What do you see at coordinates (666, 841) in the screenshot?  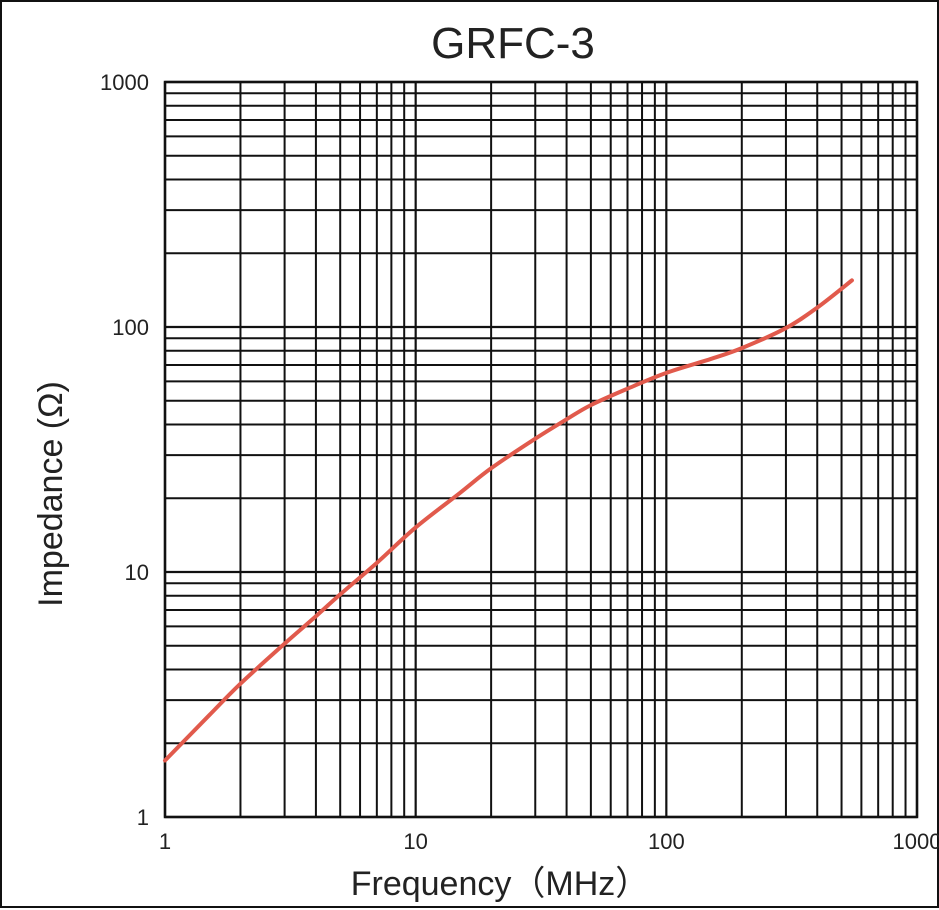 I see `x-tick-label: 100` at bounding box center [666, 841].